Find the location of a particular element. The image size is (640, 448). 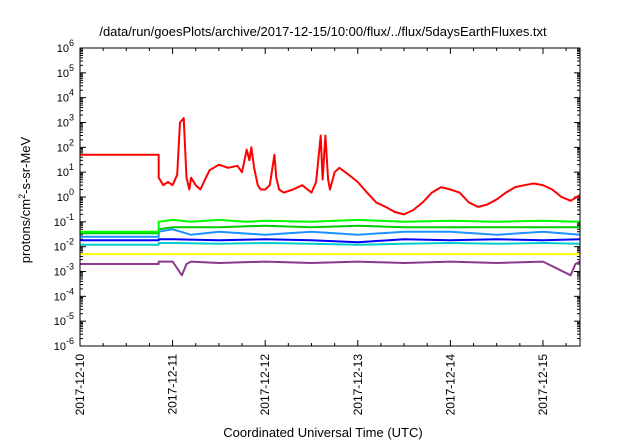

x-tick-label: 2017-12-11 is located at coordinates (173, 384).